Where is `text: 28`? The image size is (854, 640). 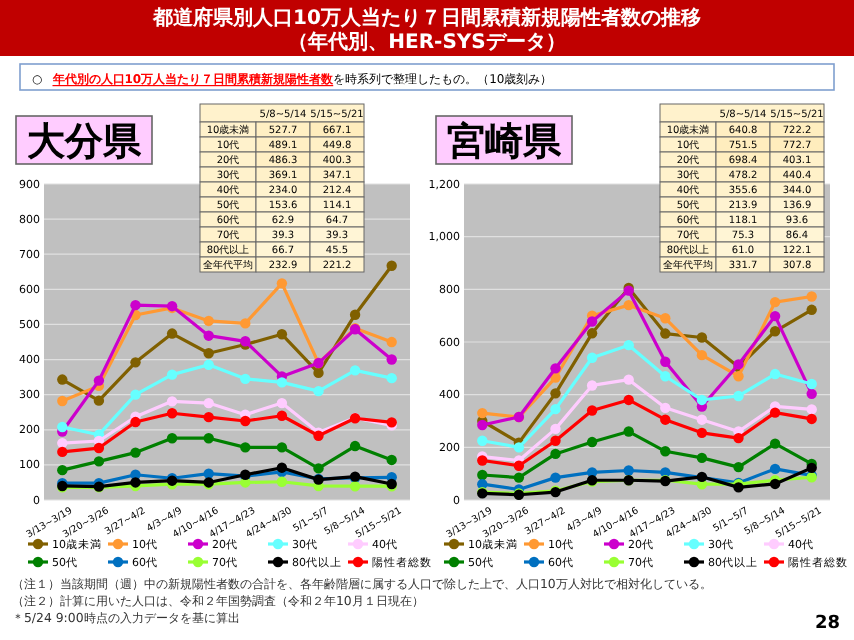
text: 28 is located at coordinates (827, 624).